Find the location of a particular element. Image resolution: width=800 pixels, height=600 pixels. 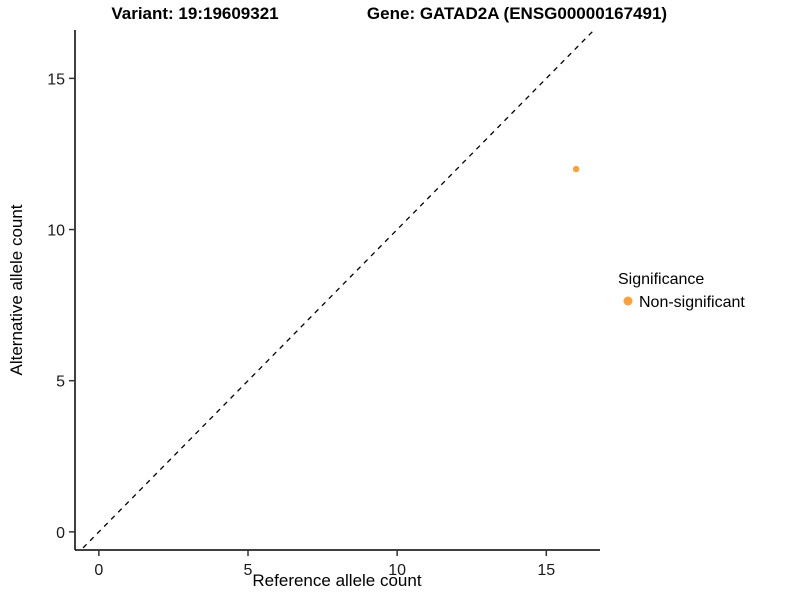

y-tick-label: 15 is located at coordinates (56, 79).